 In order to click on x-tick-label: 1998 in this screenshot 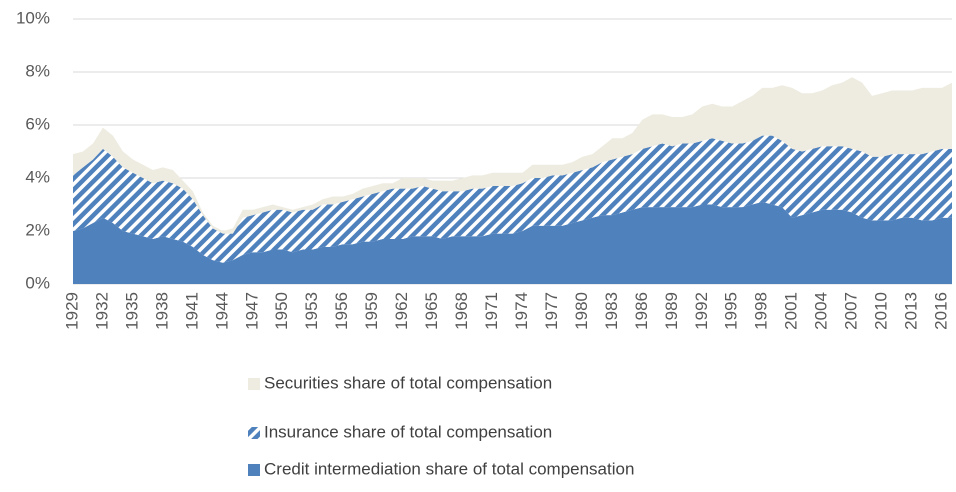, I will do `click(761, 311)`.